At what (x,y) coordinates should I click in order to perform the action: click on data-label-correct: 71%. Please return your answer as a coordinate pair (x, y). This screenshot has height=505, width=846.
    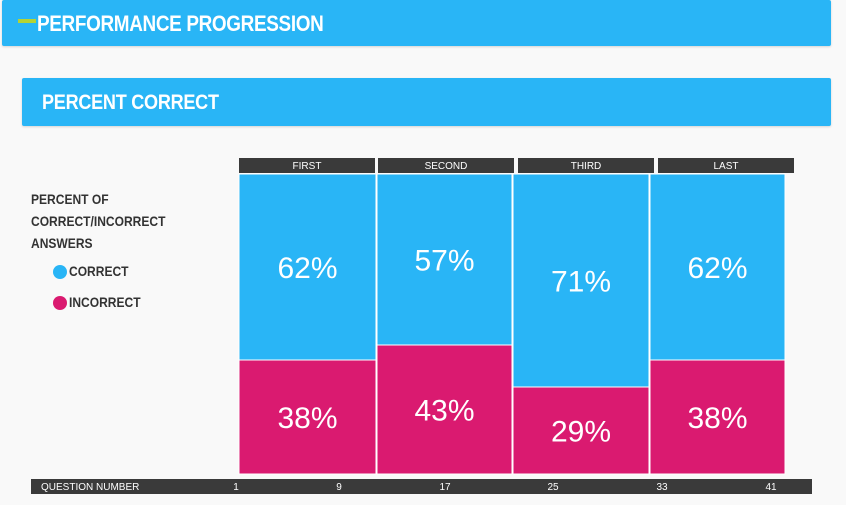
    Looking at the image, I should click on (581, 282).